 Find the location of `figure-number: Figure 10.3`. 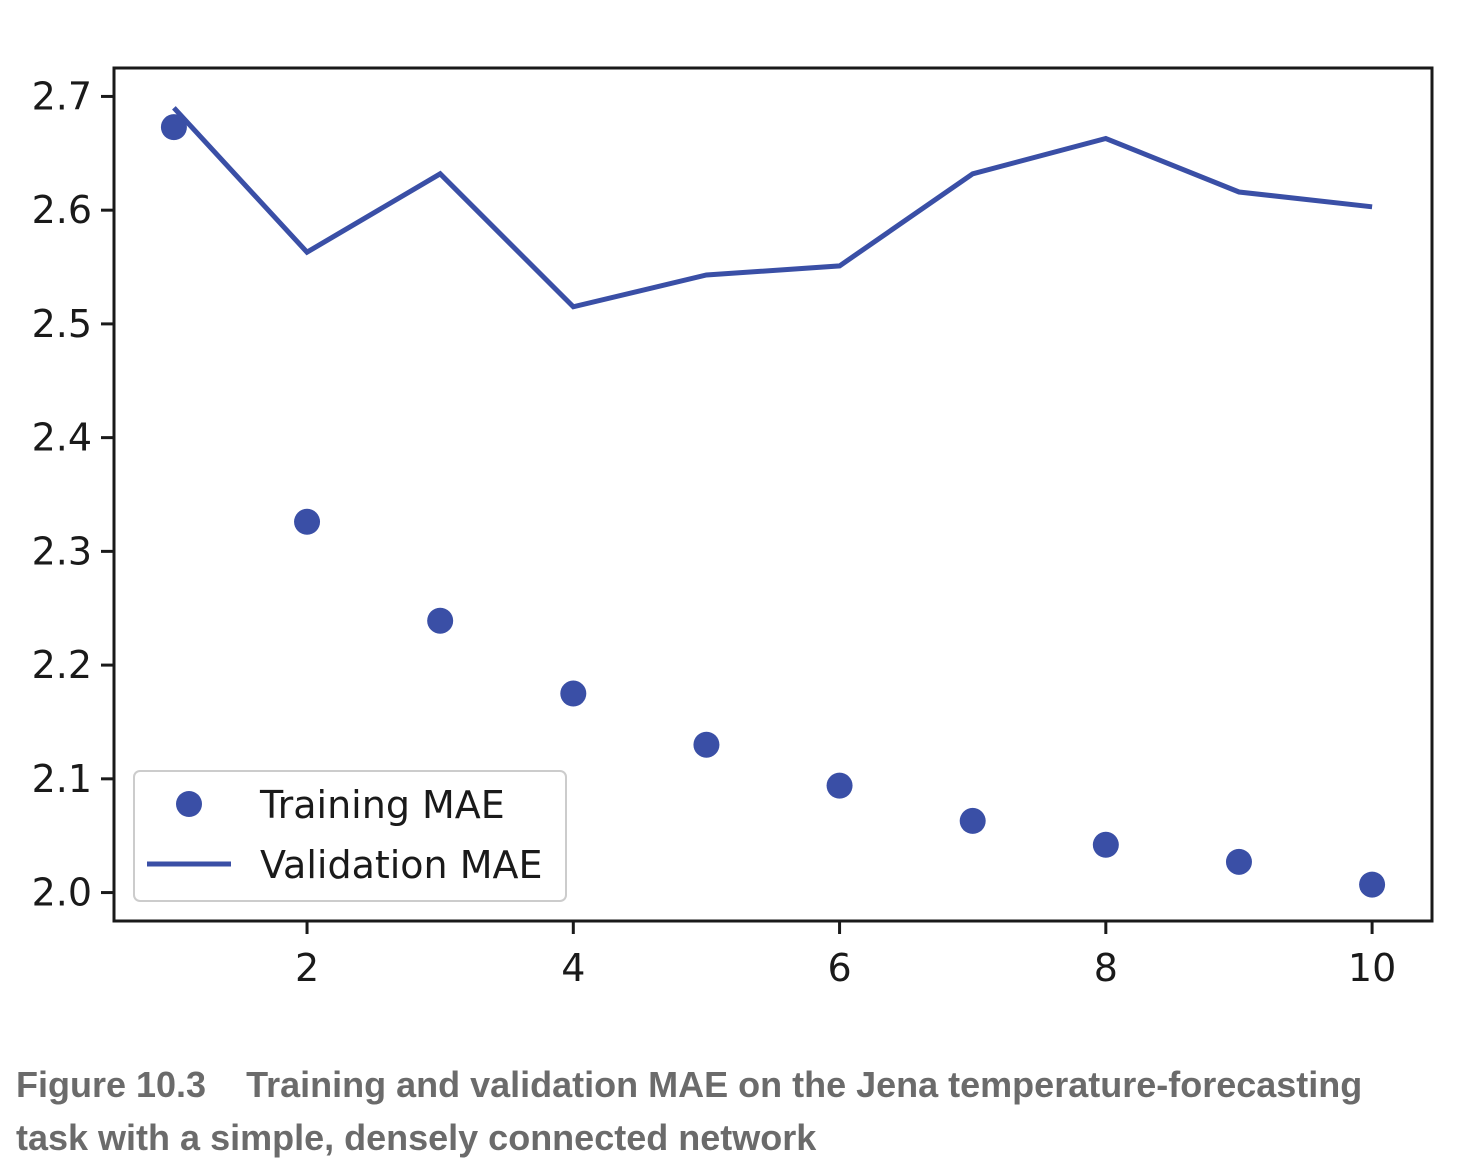

figure-number: Figure 10.3 is located at coordinates (111, 1084).